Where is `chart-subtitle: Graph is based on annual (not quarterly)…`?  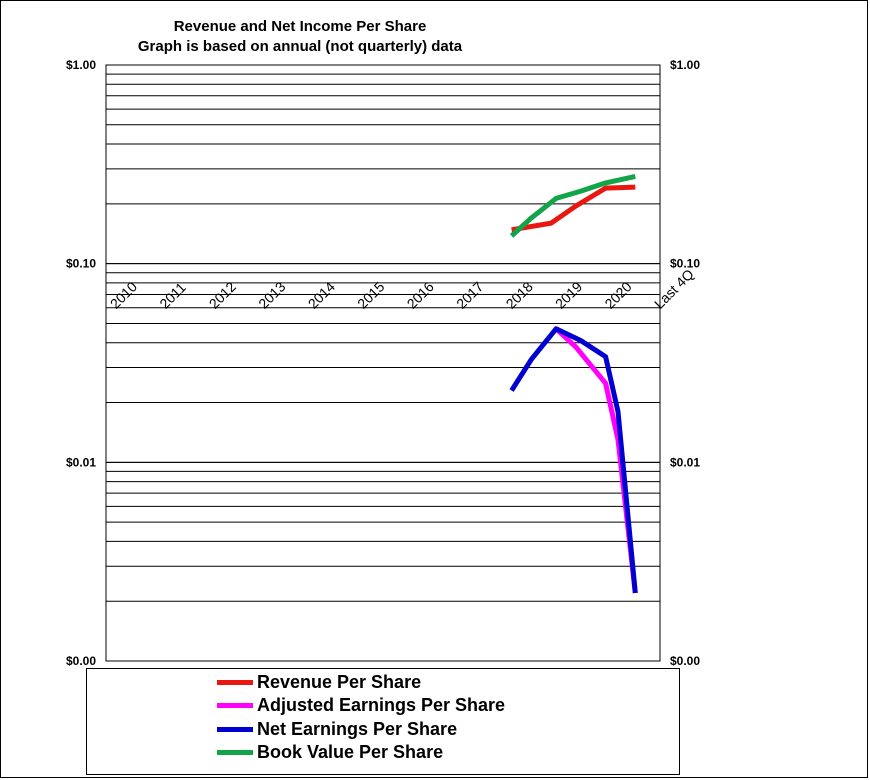
chart-subtitle: Graph is based on annual (not quarterly)… is located at coordinates (300, 46).